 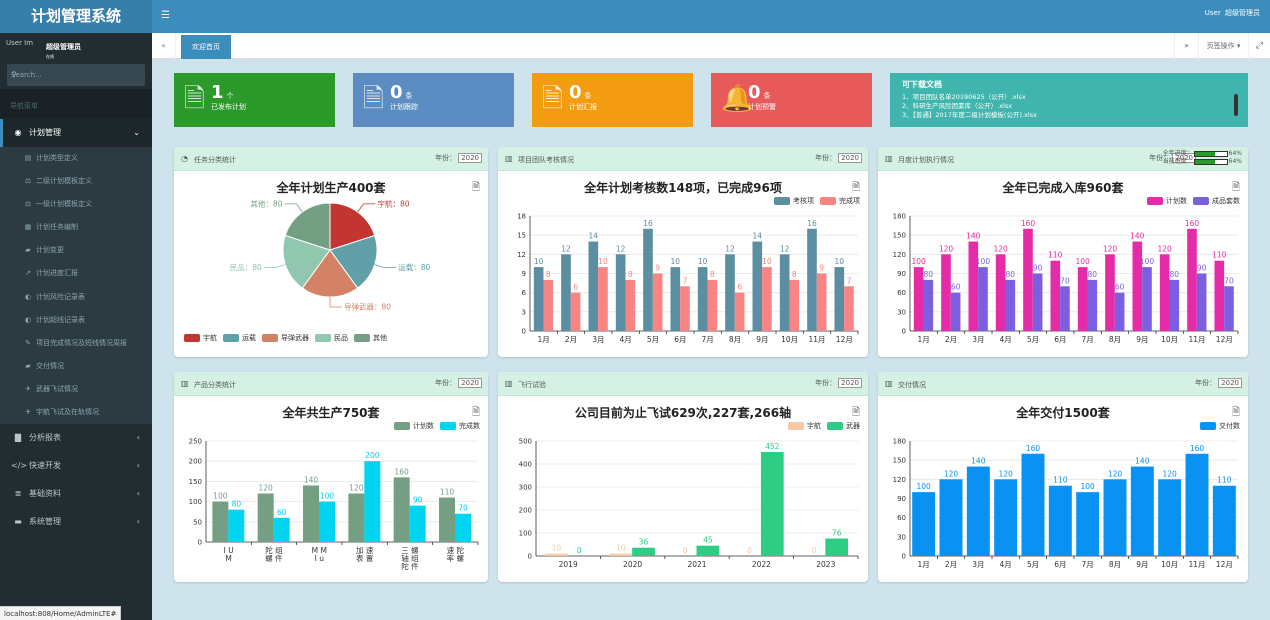 I want to click on legend-item: 其他, so click(x=370, y=338).